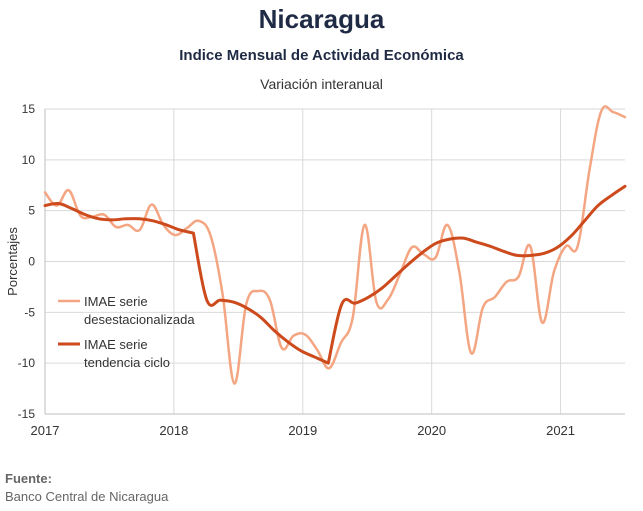 Image resolution: width=643 pixels, height=511 pixels. Describe the element at coordinates (31, 262) in the screenshot. I see `y-tick-label: 0` at that location.